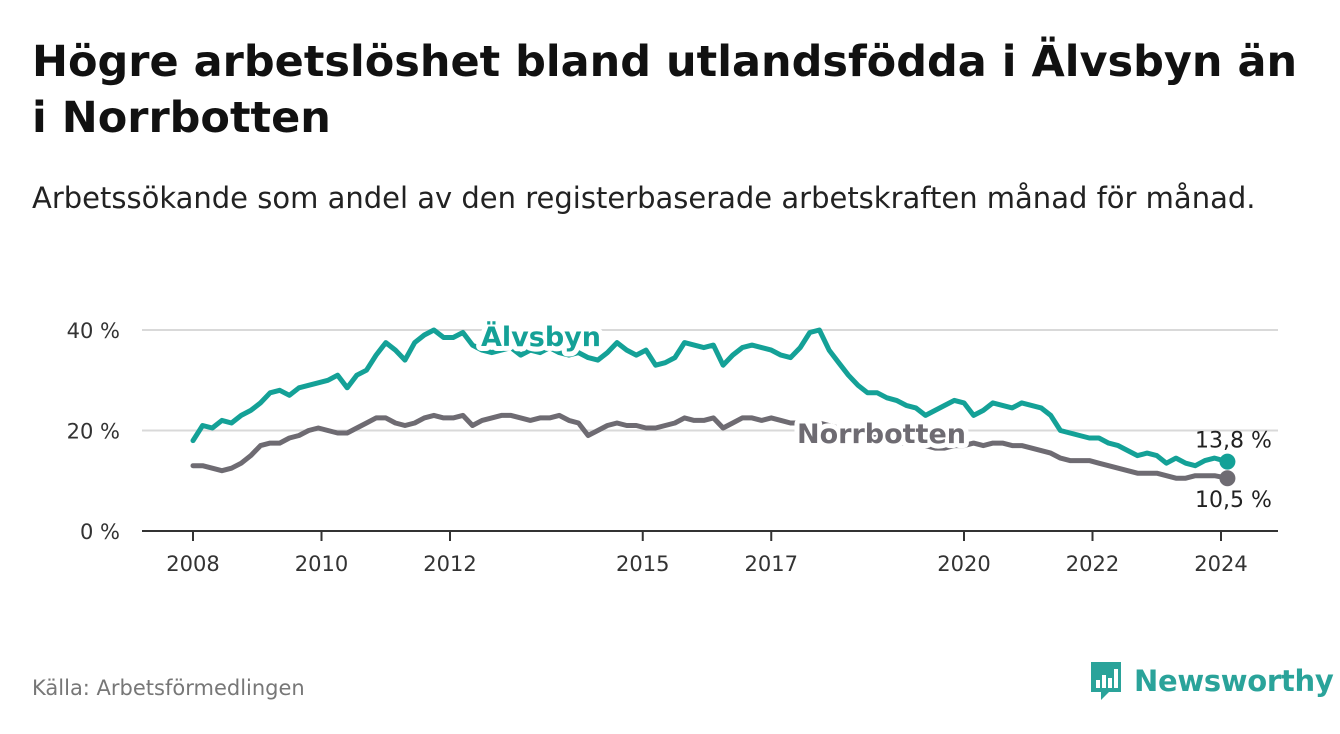 This screenshot has height=734, width=1340. Describe the element at coordinates (771, 564) in the screenshot. I see `x-tick-label: 2017` at that location.